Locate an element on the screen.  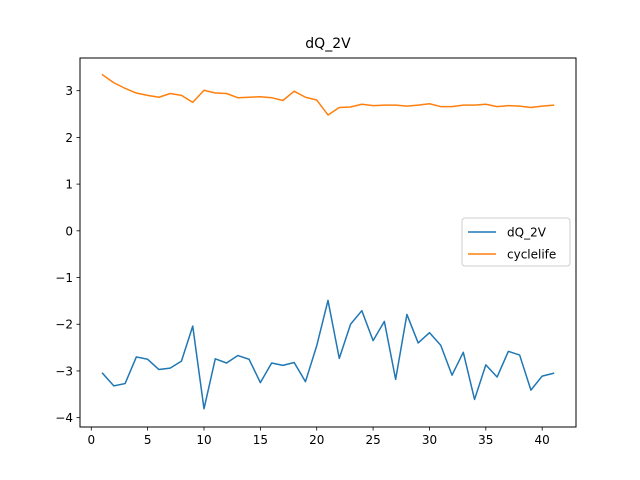
x-tick-label: 20 is located at coordinates (316, 440).